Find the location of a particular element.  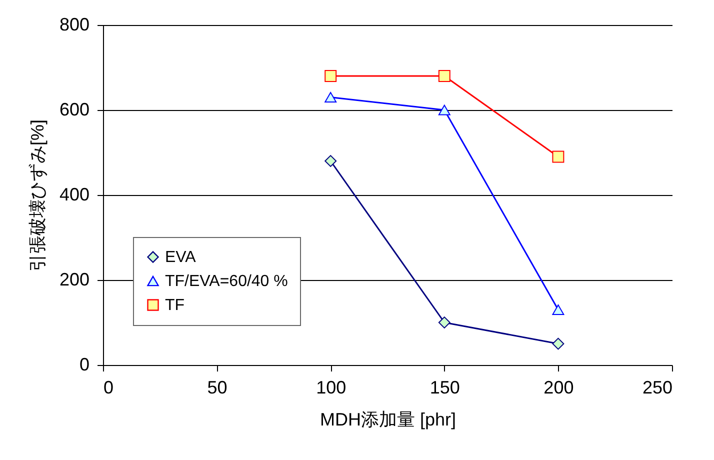

x-axis-title: MDH添加量 [phr] is located at coordinates (388, 420).